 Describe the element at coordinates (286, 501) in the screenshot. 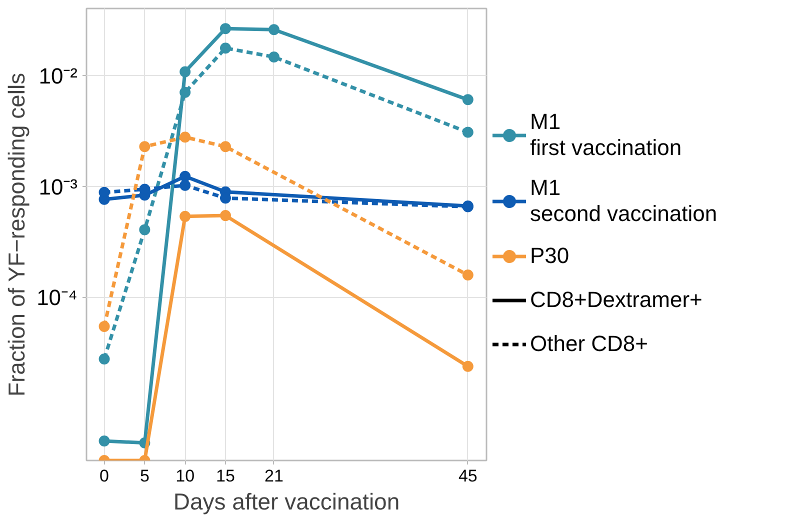

I see `x-axis-title: Days after vaccination` at that location.